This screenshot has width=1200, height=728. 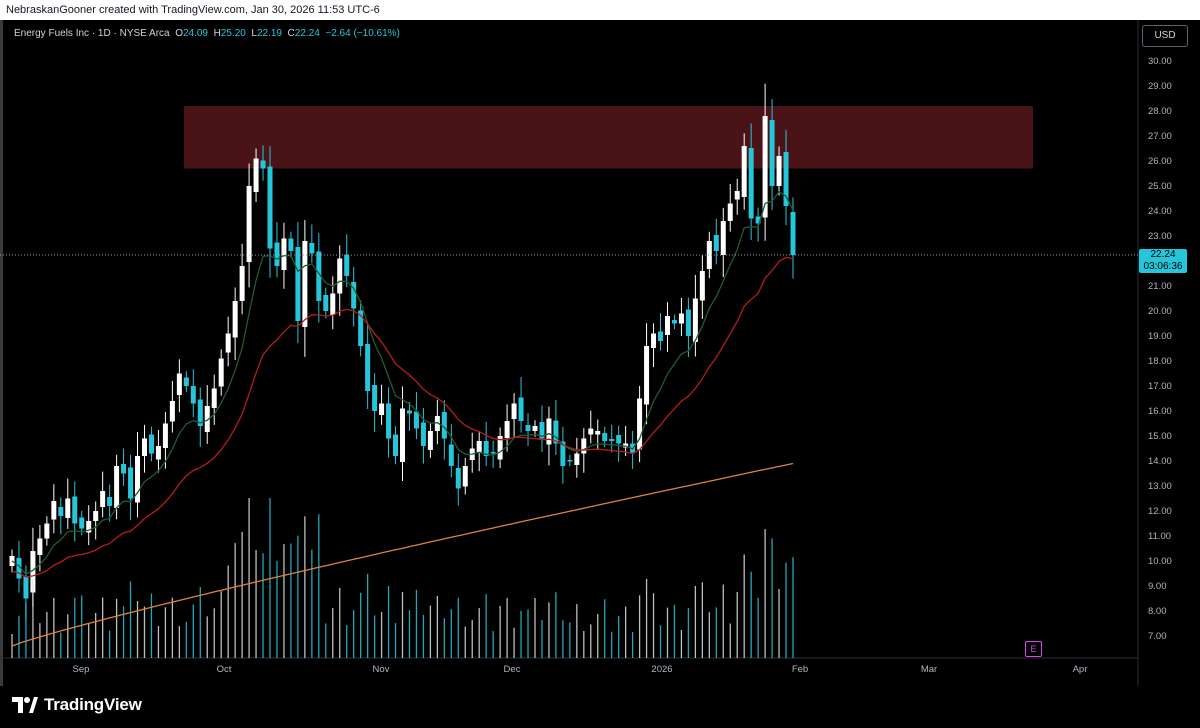 I want to click on y-tick-label: 27.00, so click(x=1160, y=136).